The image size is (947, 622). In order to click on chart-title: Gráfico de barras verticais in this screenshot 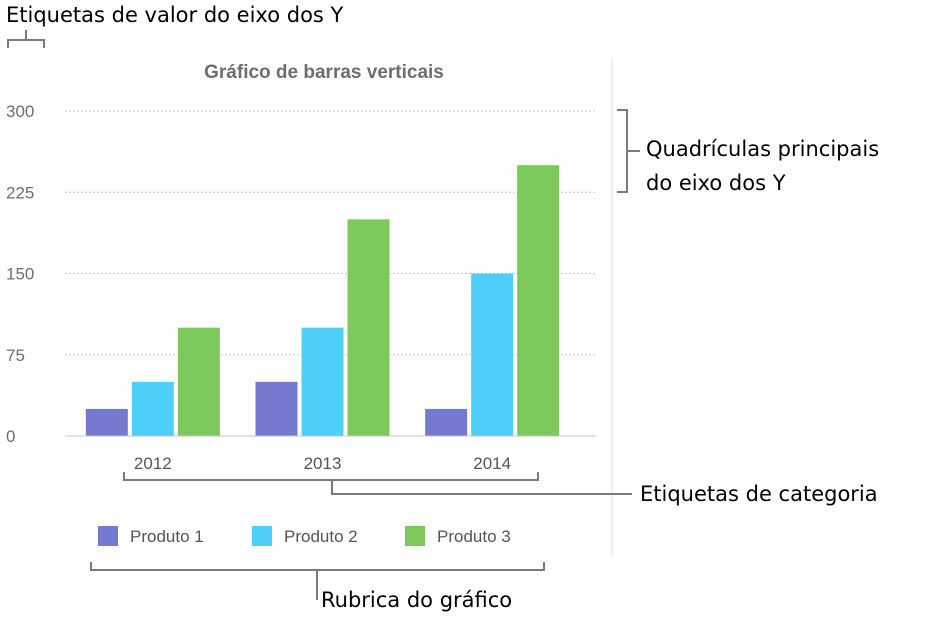, I will do `click(324, 72)`.